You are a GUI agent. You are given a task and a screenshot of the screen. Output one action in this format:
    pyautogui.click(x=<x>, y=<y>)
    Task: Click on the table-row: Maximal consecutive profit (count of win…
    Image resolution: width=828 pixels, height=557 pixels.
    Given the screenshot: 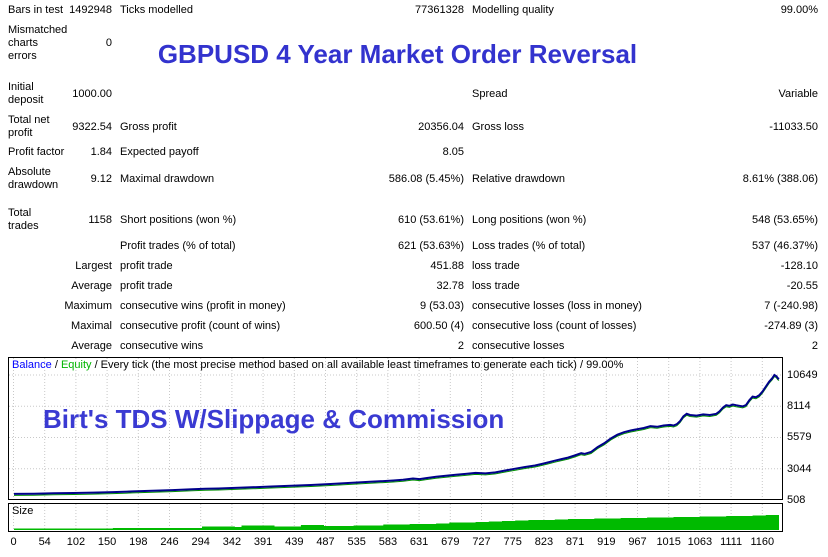 What is the action you would take?
    pyautogui.click(x=414, y=326)
    